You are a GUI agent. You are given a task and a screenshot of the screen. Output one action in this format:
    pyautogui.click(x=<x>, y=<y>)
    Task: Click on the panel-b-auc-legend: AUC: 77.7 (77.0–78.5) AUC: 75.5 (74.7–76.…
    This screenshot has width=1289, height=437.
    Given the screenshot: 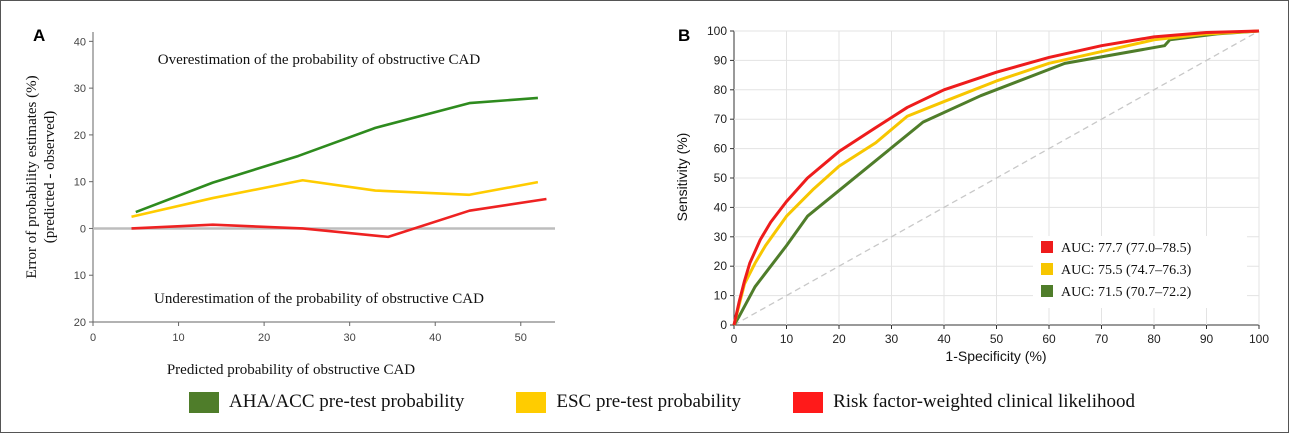 What is the action you would take?
    pyautogui.click(x=1140, y=272)
    